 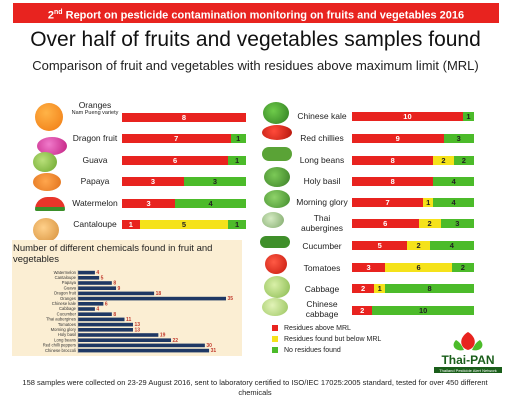 I want to click on chemicals-value-label: 13, so click(x=137, y=325).